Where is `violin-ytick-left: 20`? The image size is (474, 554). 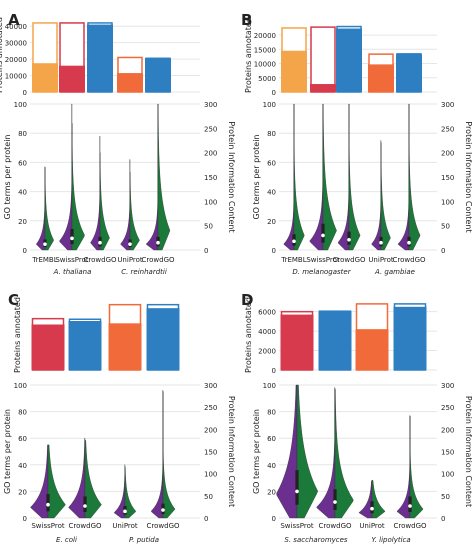 violin-ytick-left: 20 is located at coordinates (271, 222).